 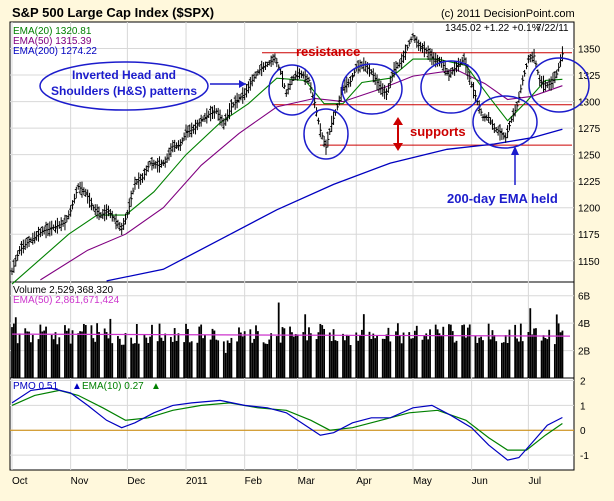 I want to click on pmo-line, so click(x=287, y=424).